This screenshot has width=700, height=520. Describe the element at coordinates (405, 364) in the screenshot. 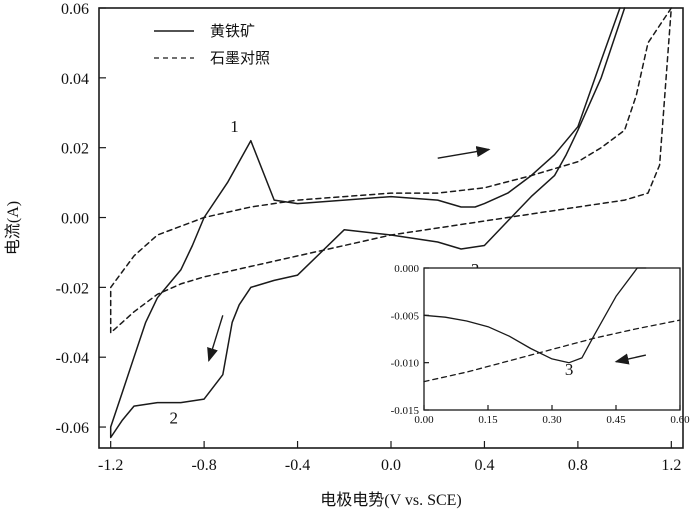

I see `inset-y-tick-label: -0.010` at that location.